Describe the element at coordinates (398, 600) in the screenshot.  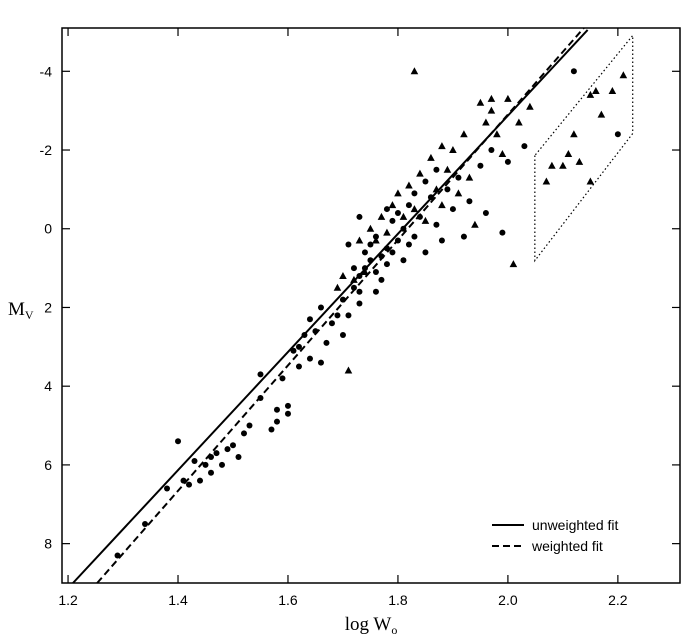
I see `x-tick-label: 1.8` at that location.